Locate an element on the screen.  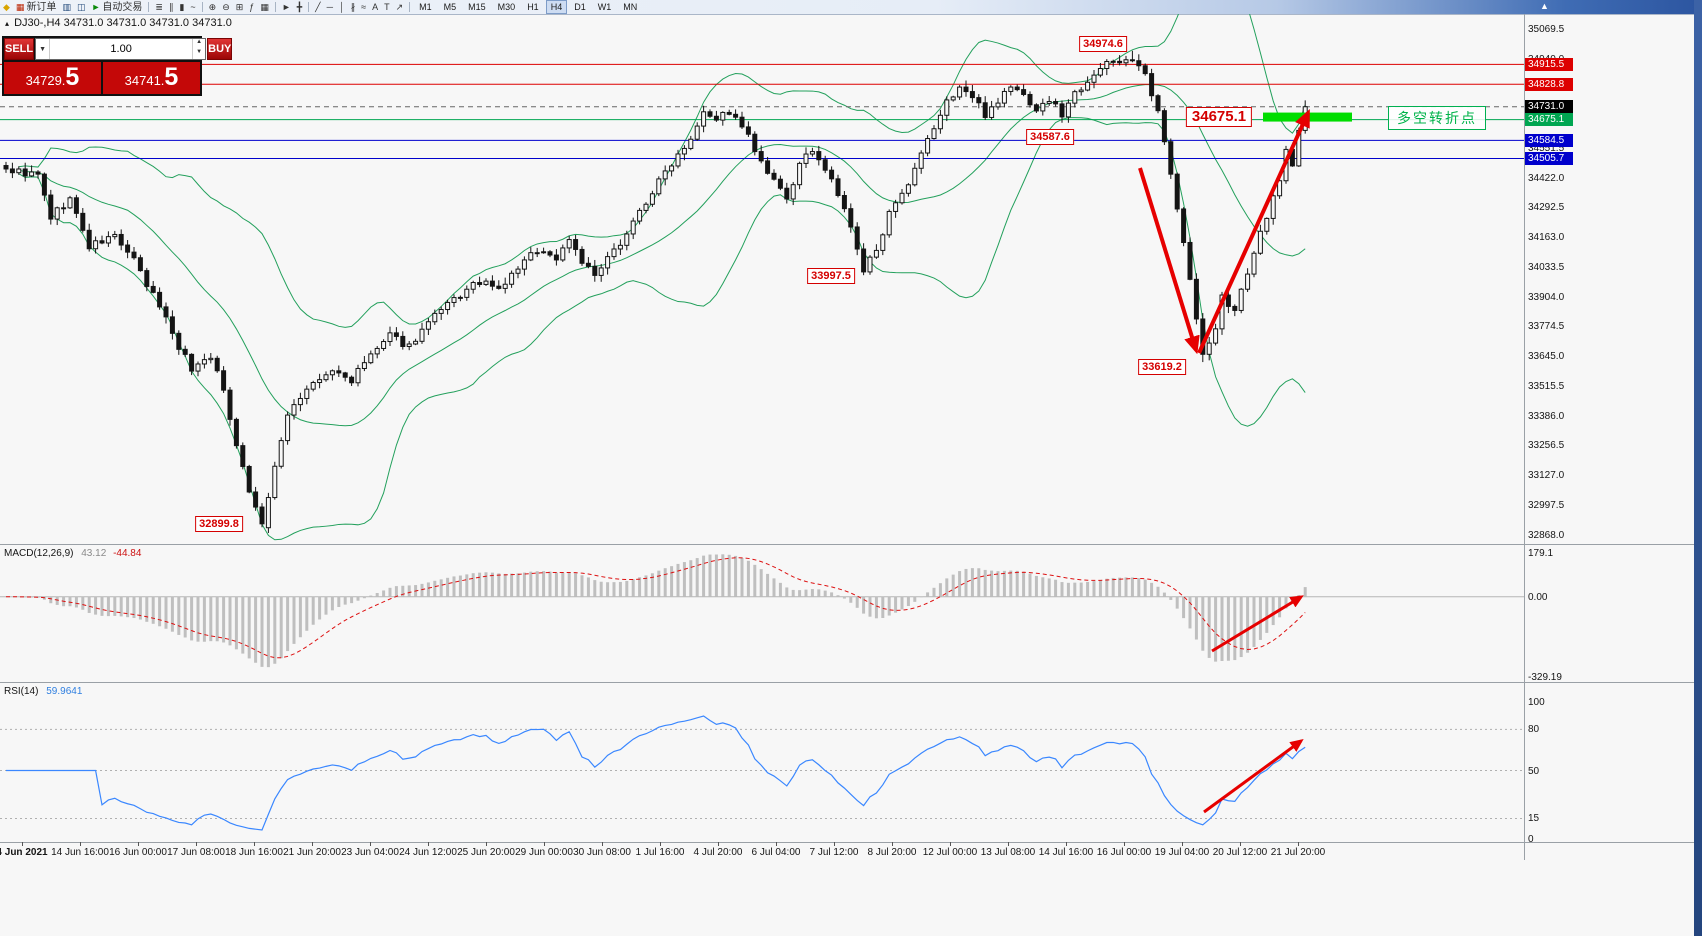
profiles-icon: ◫ is located at coordinates (81, 7).